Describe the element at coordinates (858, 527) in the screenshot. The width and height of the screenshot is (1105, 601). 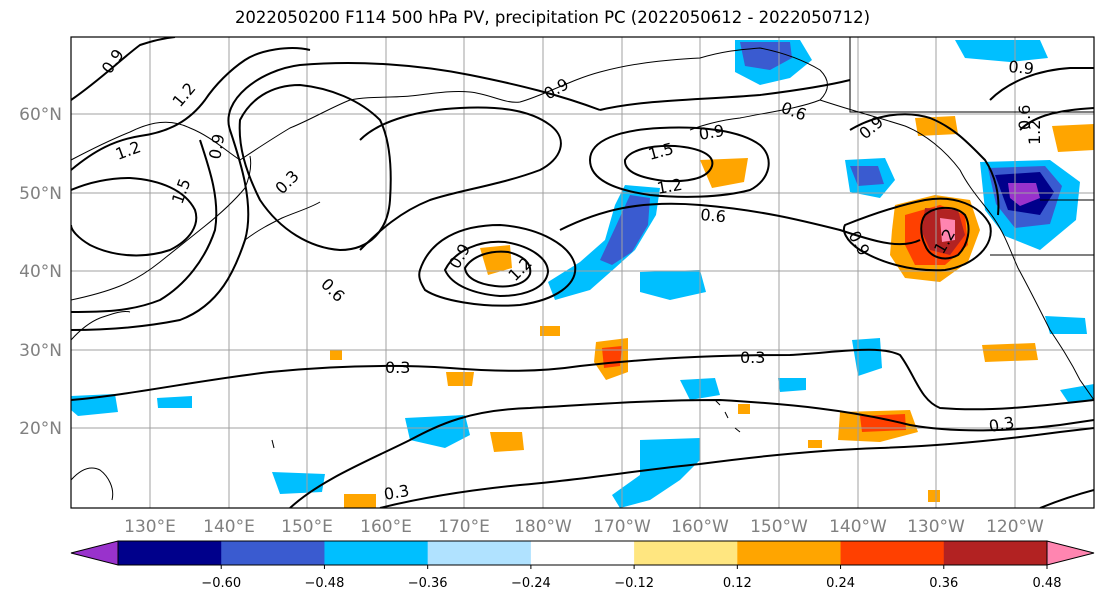
I see `lon-label: 140°W` at that location.